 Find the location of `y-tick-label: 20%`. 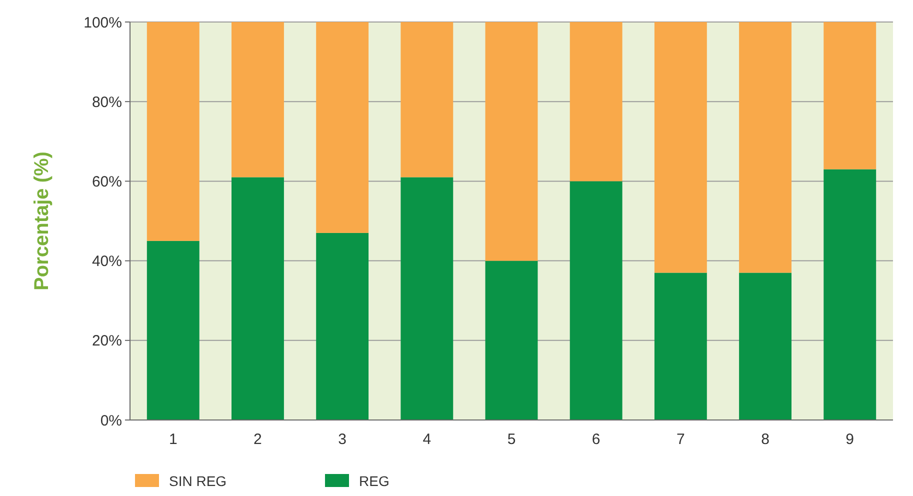

y-tick-label: 20% is located at coordinates (107, 341).